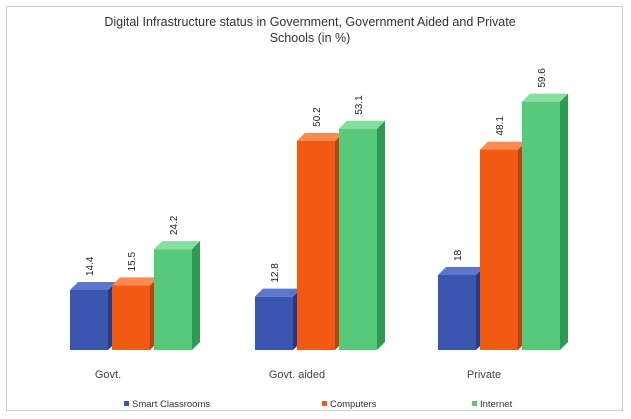 The height and width of the screenshot is (419, 631). I want to click on category-label: Govt. aided, so click(297, 375).